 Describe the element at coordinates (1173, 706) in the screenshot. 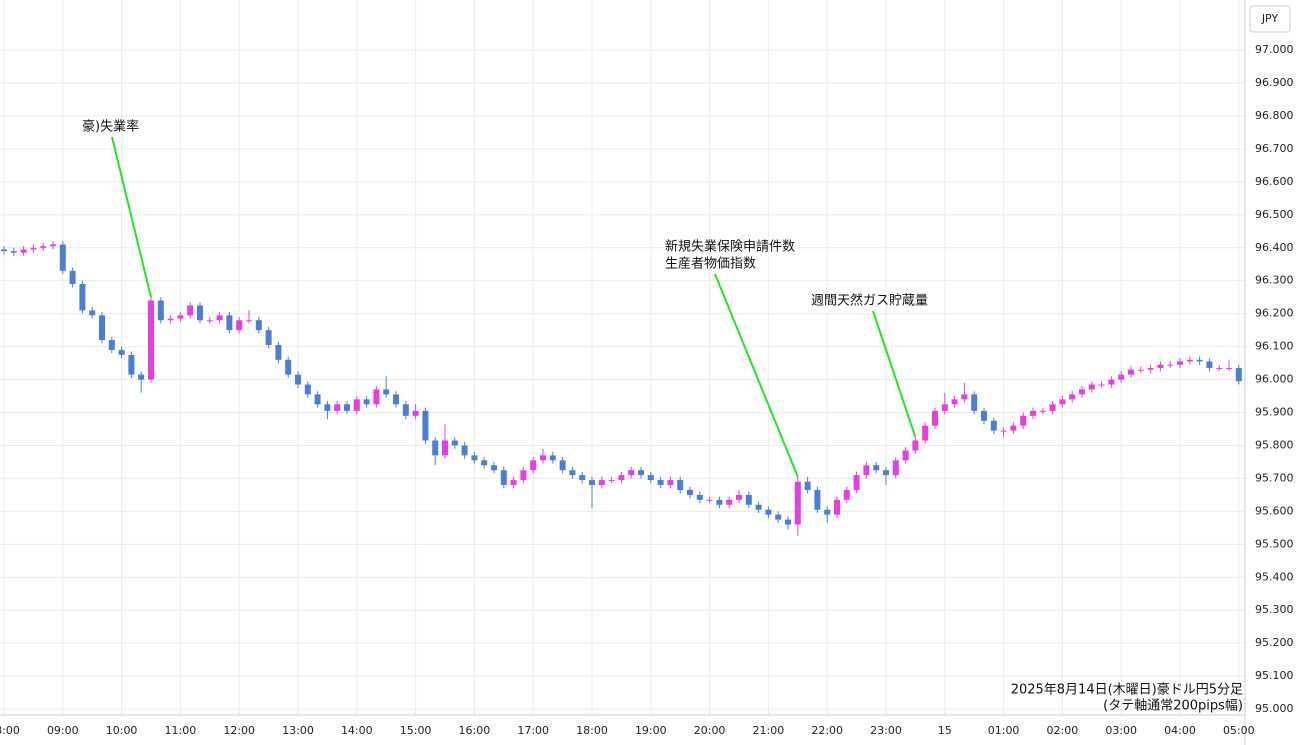

I see `footer-line: (タテ軸通常200pips幅)` at that location.